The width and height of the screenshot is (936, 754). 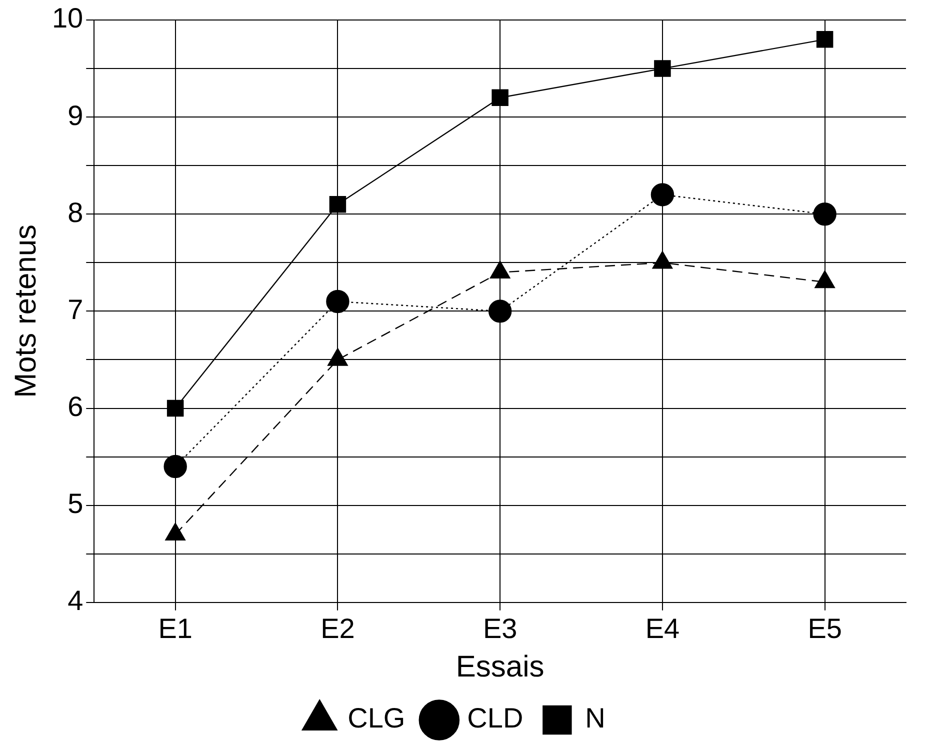 I want to click on x-tick-label: E5, so click(x=825, y=628).